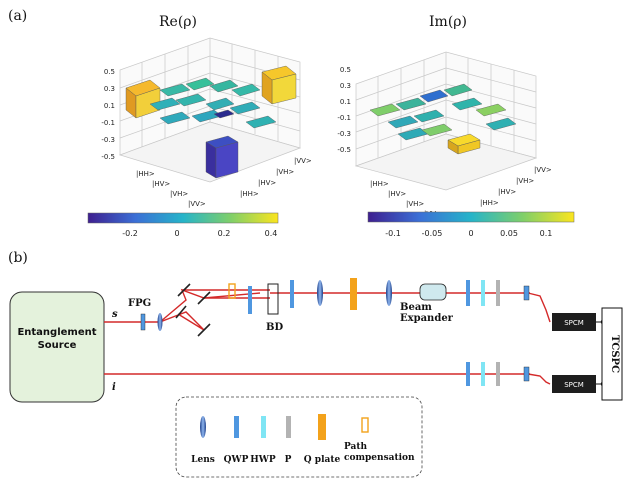 The width and height of the screenshot is (625, 483). I want to click on spcm-detector-signal, so click(574, 322).